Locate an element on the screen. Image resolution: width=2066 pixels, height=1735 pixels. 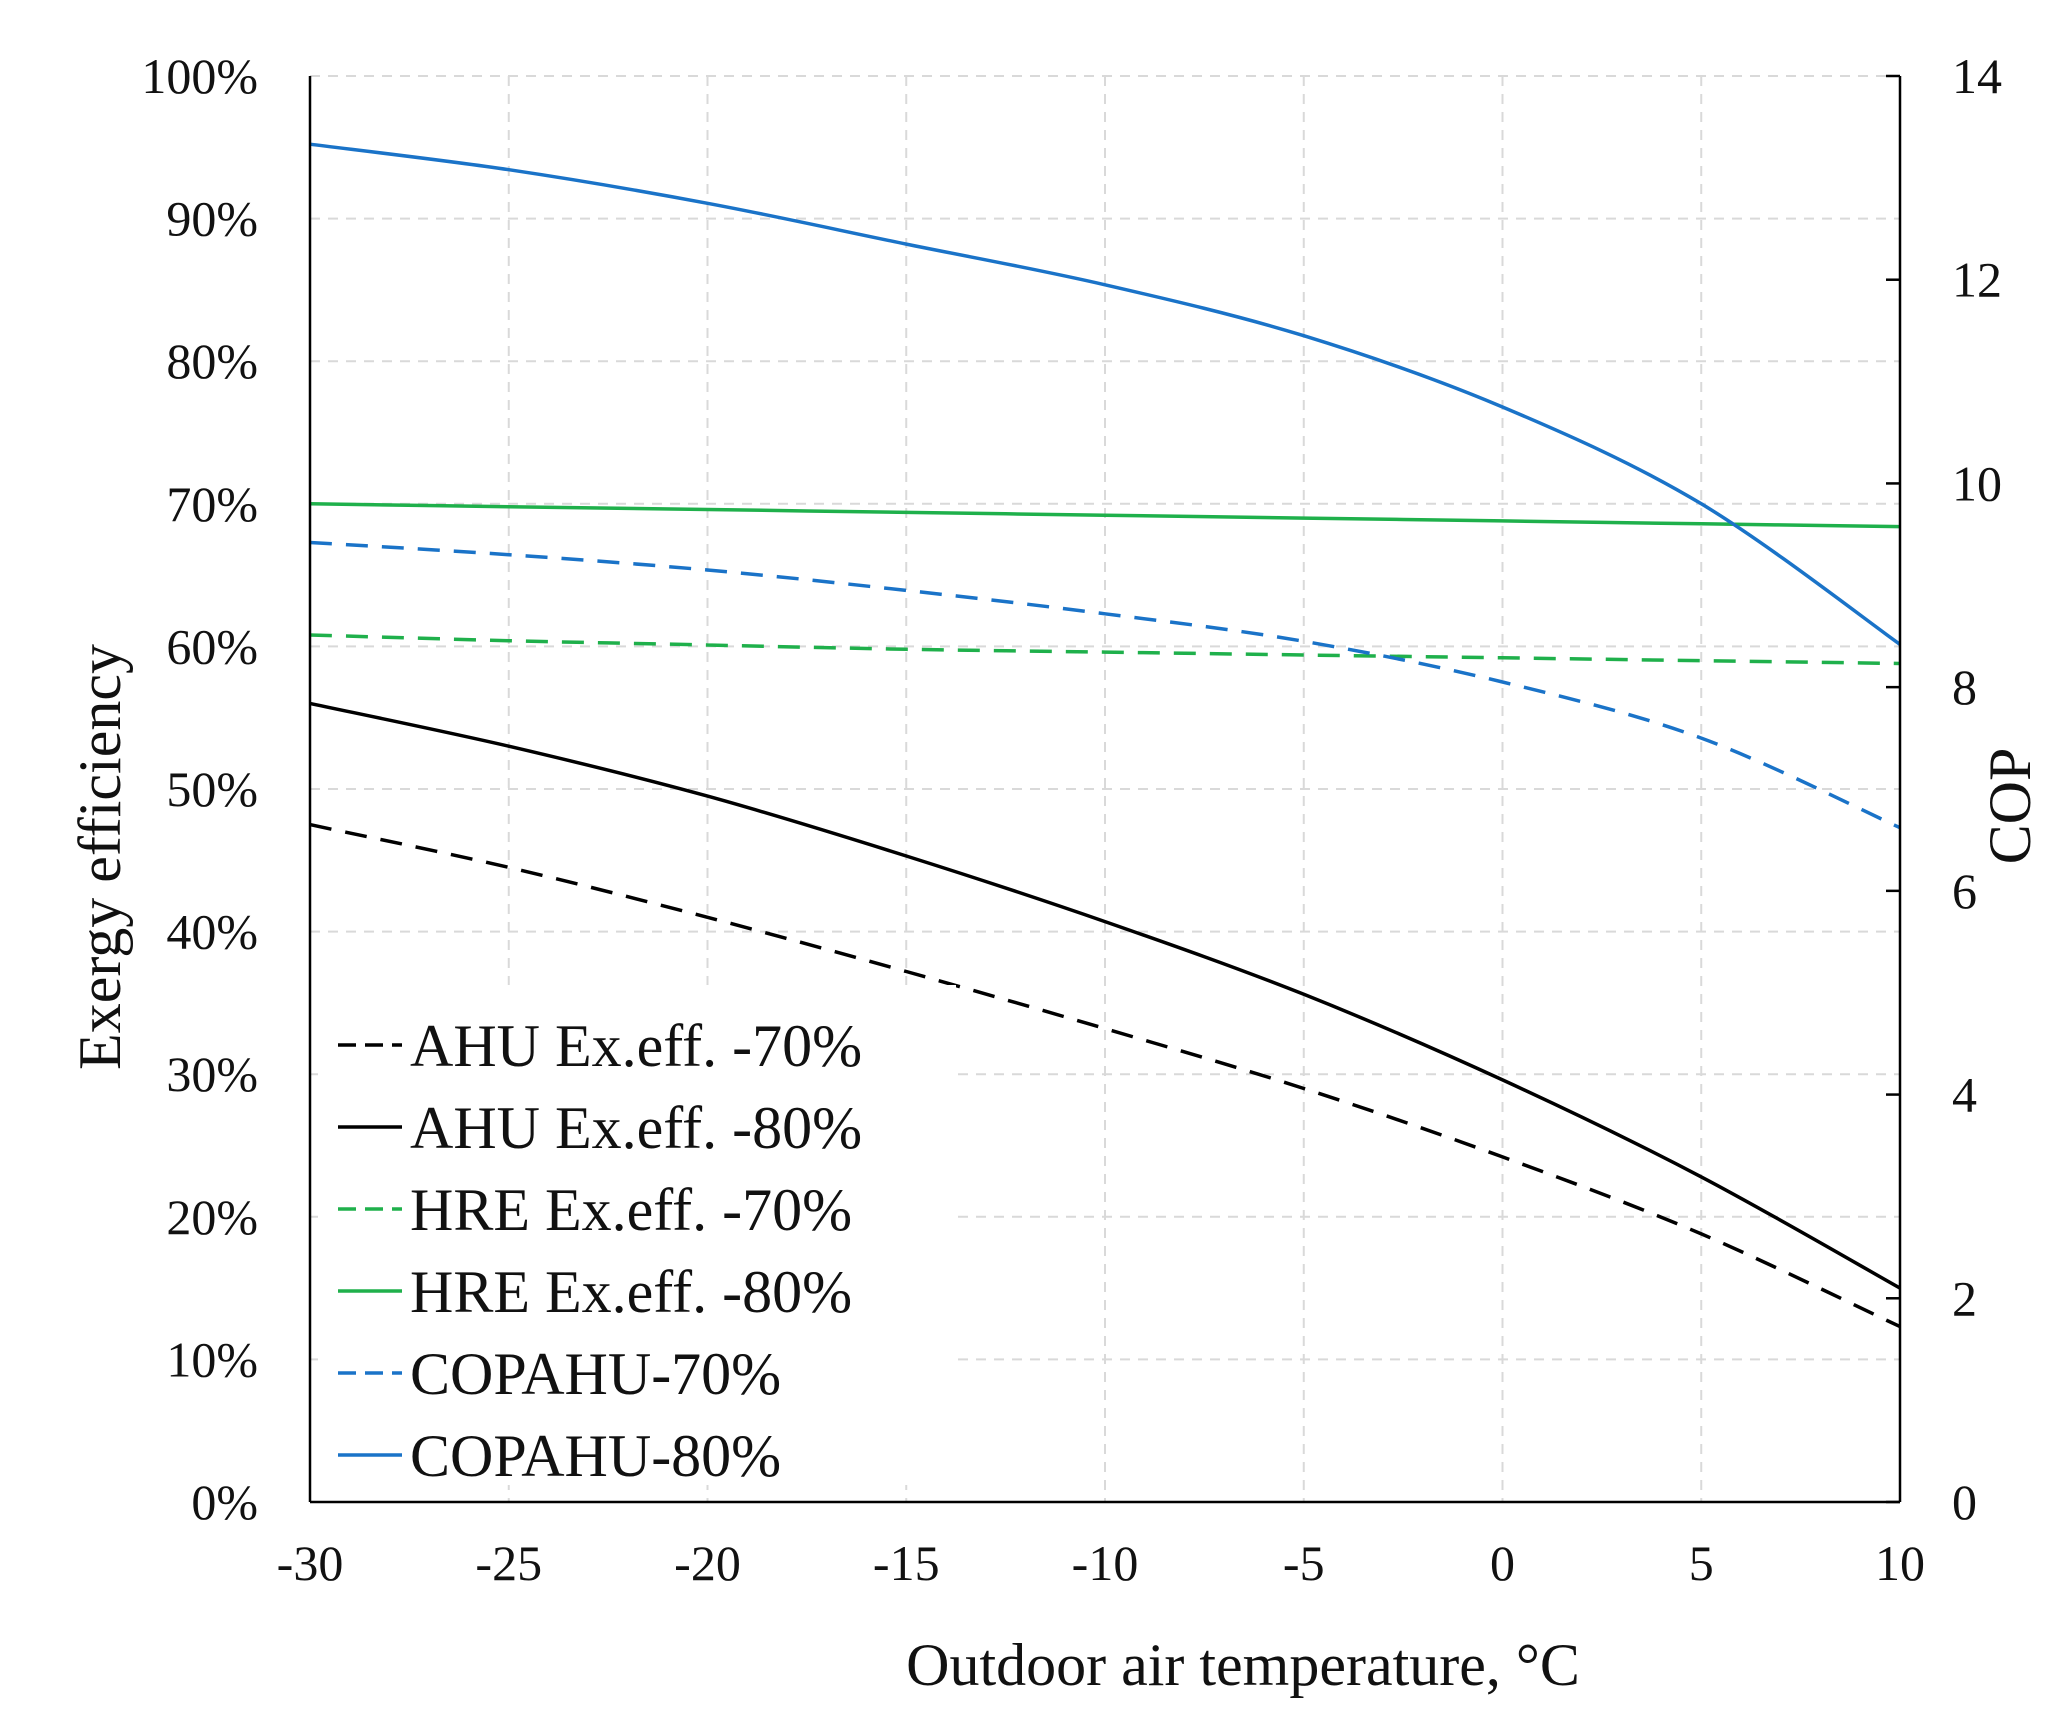
x-tick-label: -15 is located at coordinates (906, 1563).